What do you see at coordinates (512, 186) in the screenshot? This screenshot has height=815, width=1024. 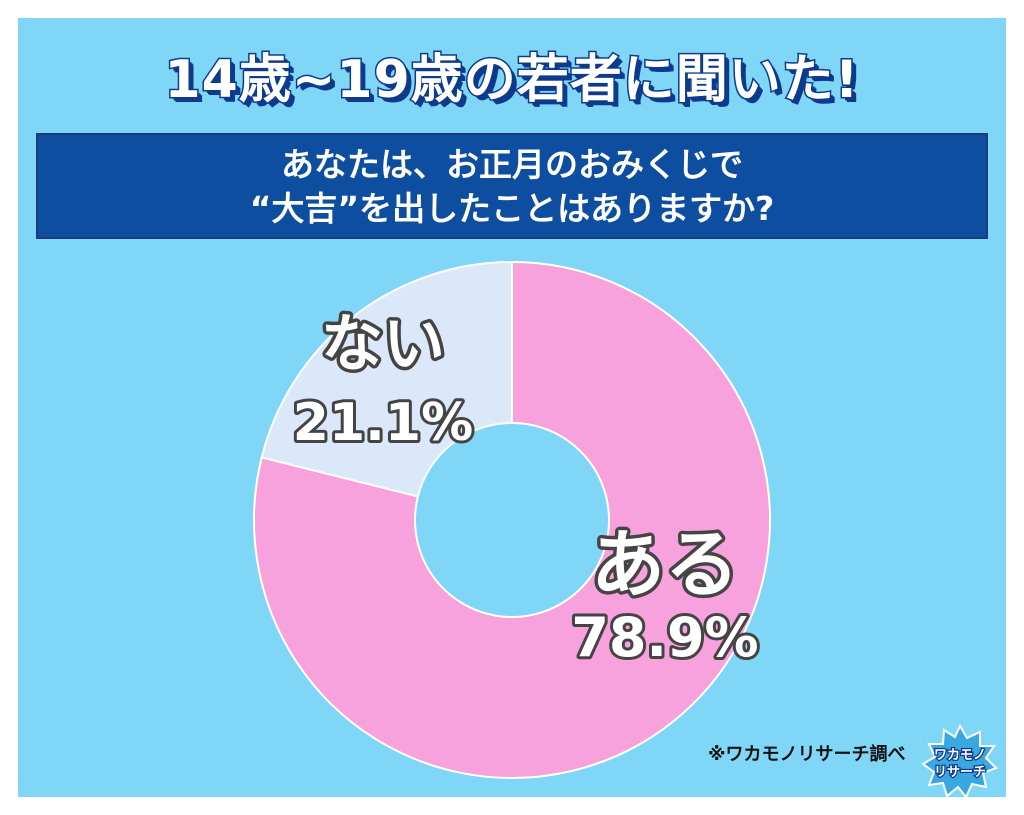 I see `question-box: あなたは、お正月のおみくじで “大吉”を出したことはありますか?` at bounding box center [512, 186].